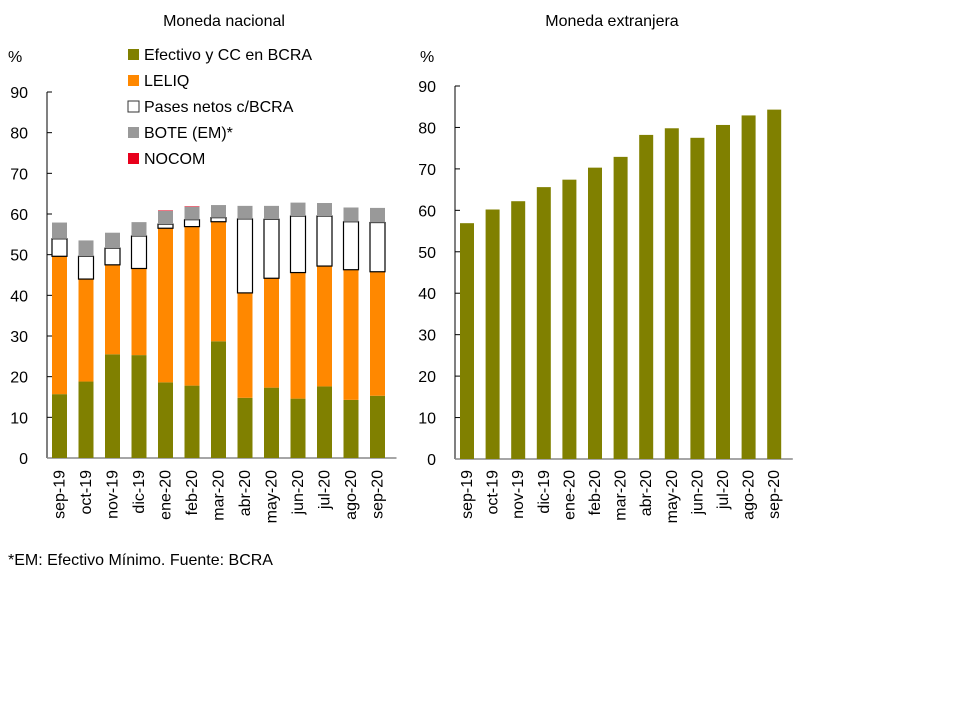  What do you see at coordinates (228, 55) in the screenshot?
I see `legend-label: Efectivo y CC en BCRA` at bounding box center [228, 55].